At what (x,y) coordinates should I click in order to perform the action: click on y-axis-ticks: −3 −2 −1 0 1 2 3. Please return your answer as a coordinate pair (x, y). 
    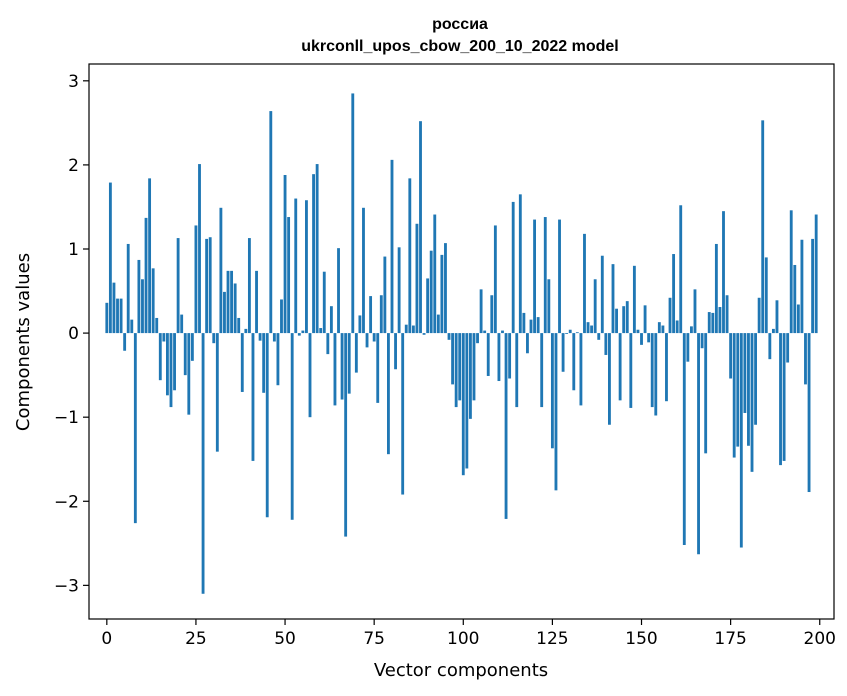
    Looking at the image, I should click on (71, 334).